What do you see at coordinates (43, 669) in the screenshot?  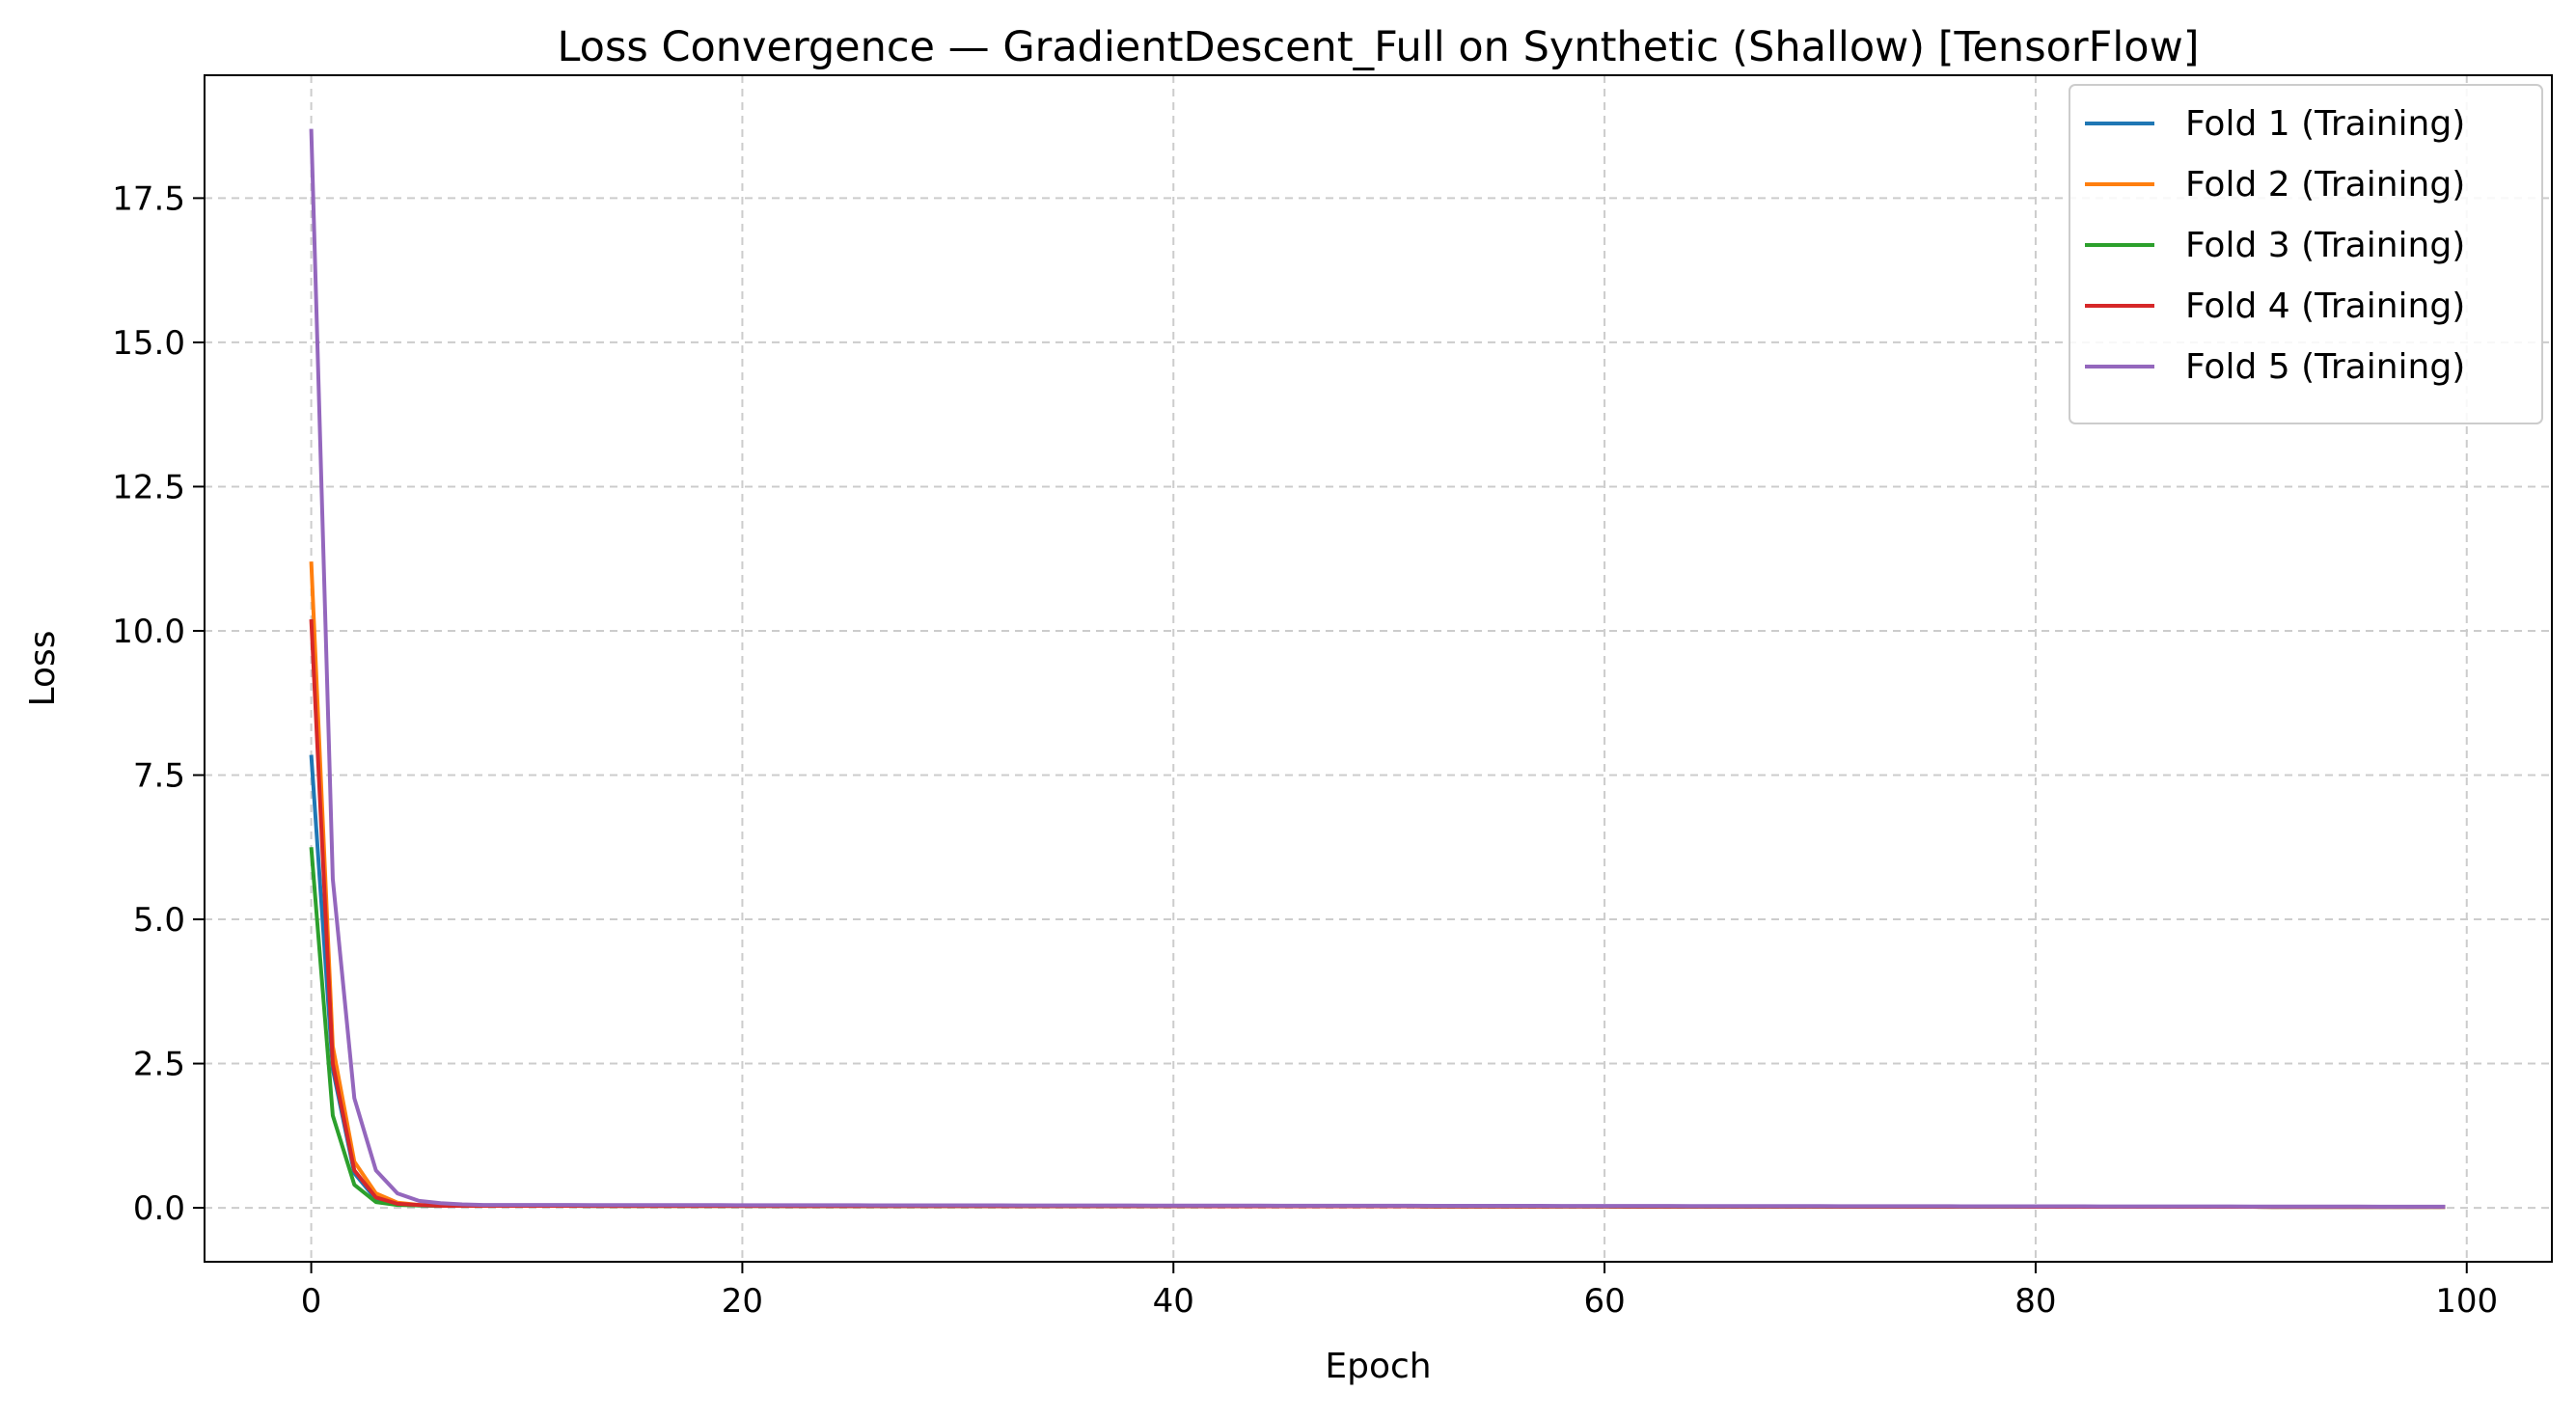 I see `y-axis-label: Loss` at bounding box center [43, 669].